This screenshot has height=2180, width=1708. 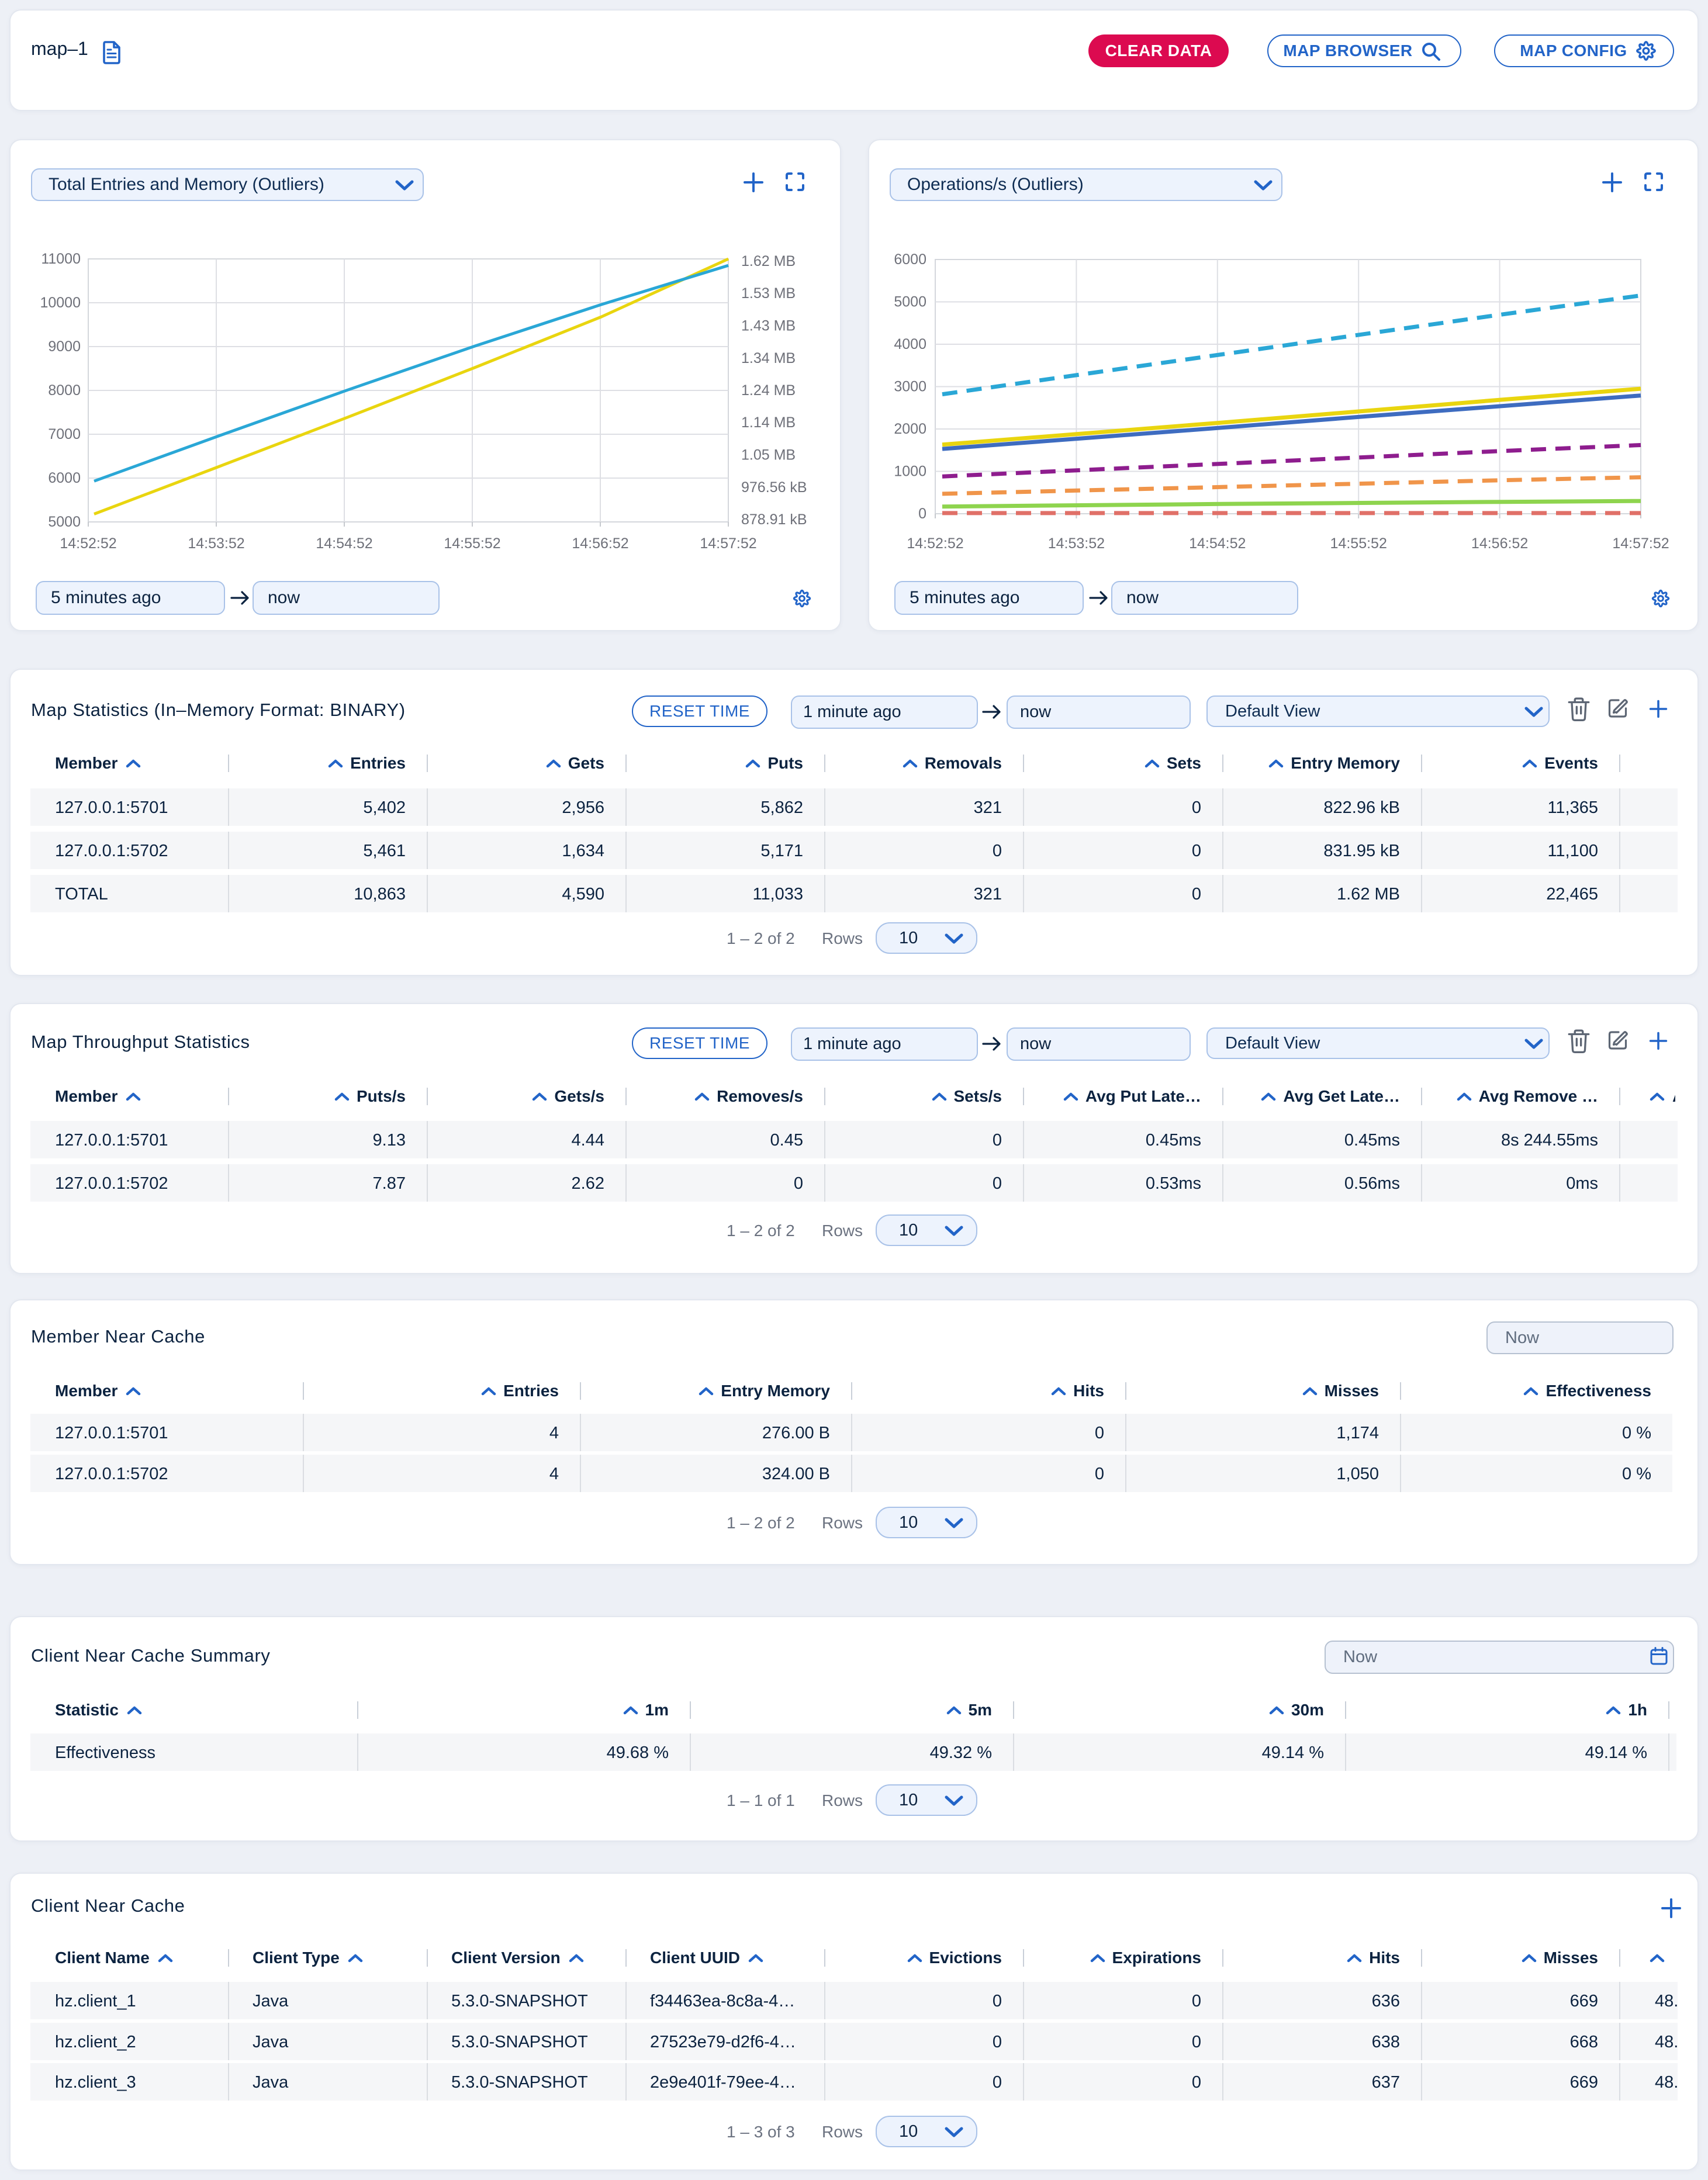 What do you see at coordinates (910, 429) in the screenshot?
I see `svg-text: 2000` at bounding box center [910, 429].